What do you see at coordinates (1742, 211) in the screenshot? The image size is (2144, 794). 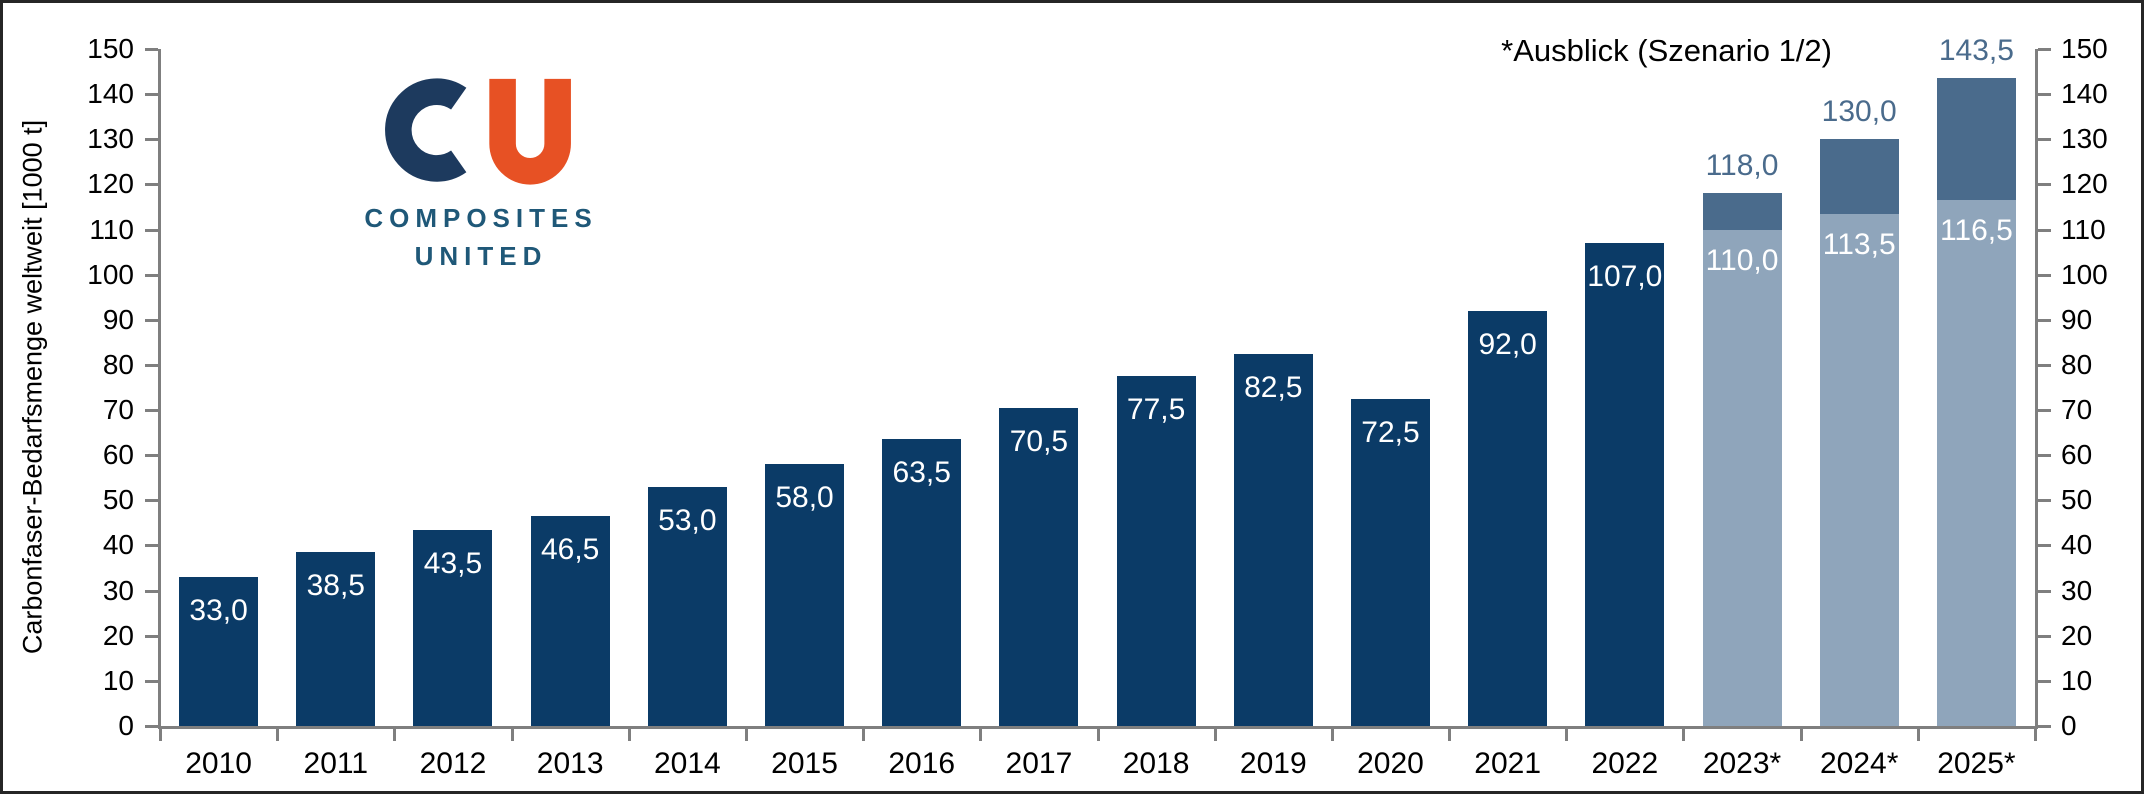 I see `bar-2023*-scenario2` at bounding box center [1742, 211].